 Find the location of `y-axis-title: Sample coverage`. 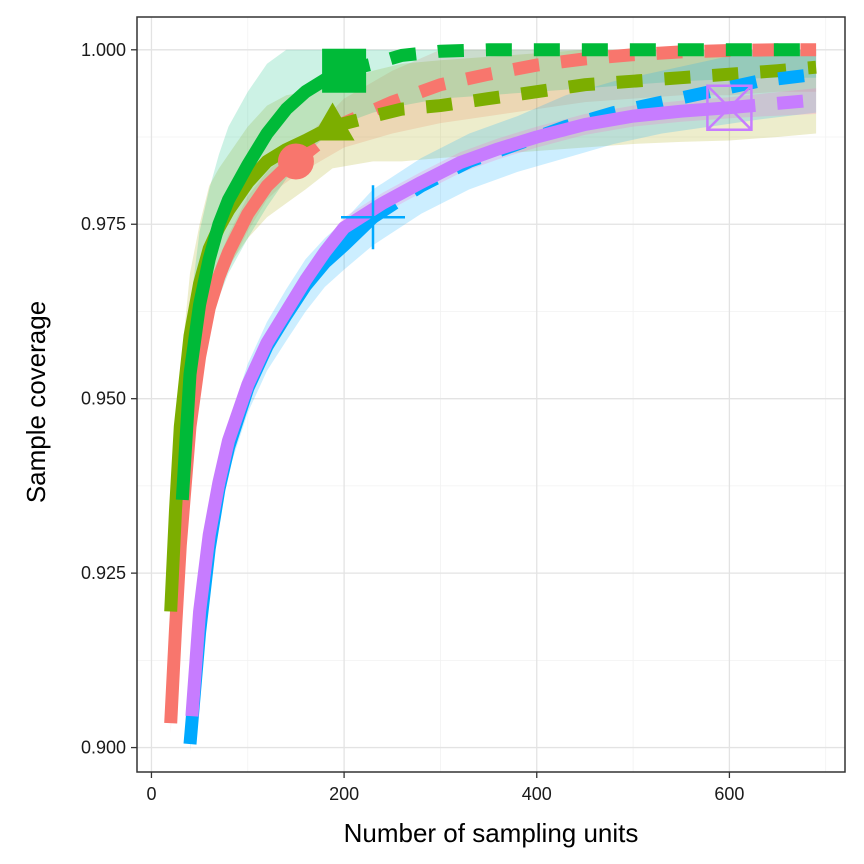

y-axis-title: Sample coverage is located at coordinates (36, 402).